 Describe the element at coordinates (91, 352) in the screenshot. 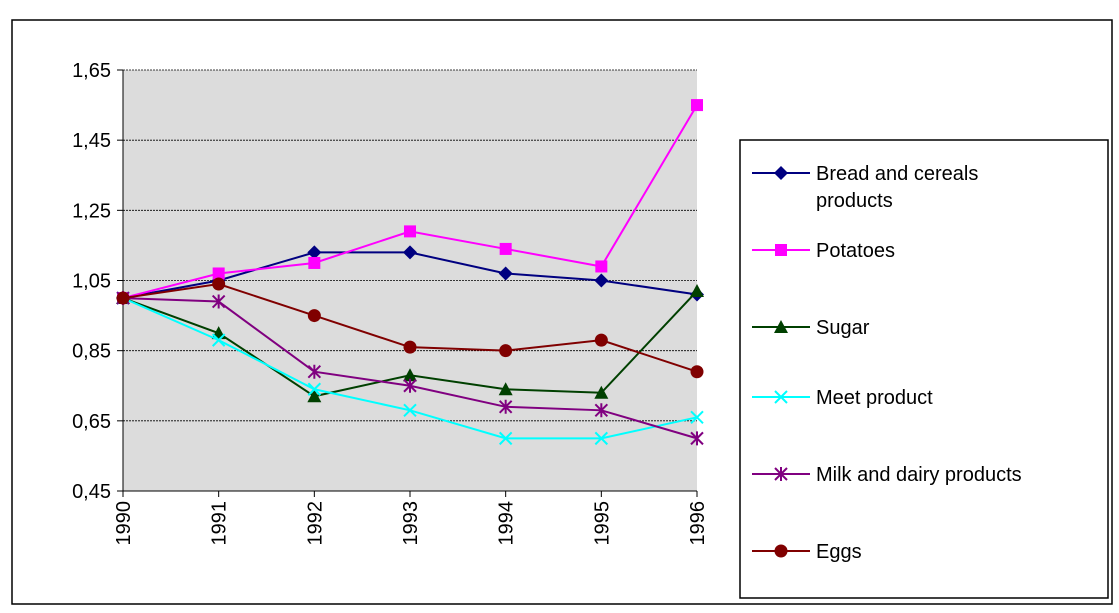

I see `y-tick-label: 0,85` at that location.